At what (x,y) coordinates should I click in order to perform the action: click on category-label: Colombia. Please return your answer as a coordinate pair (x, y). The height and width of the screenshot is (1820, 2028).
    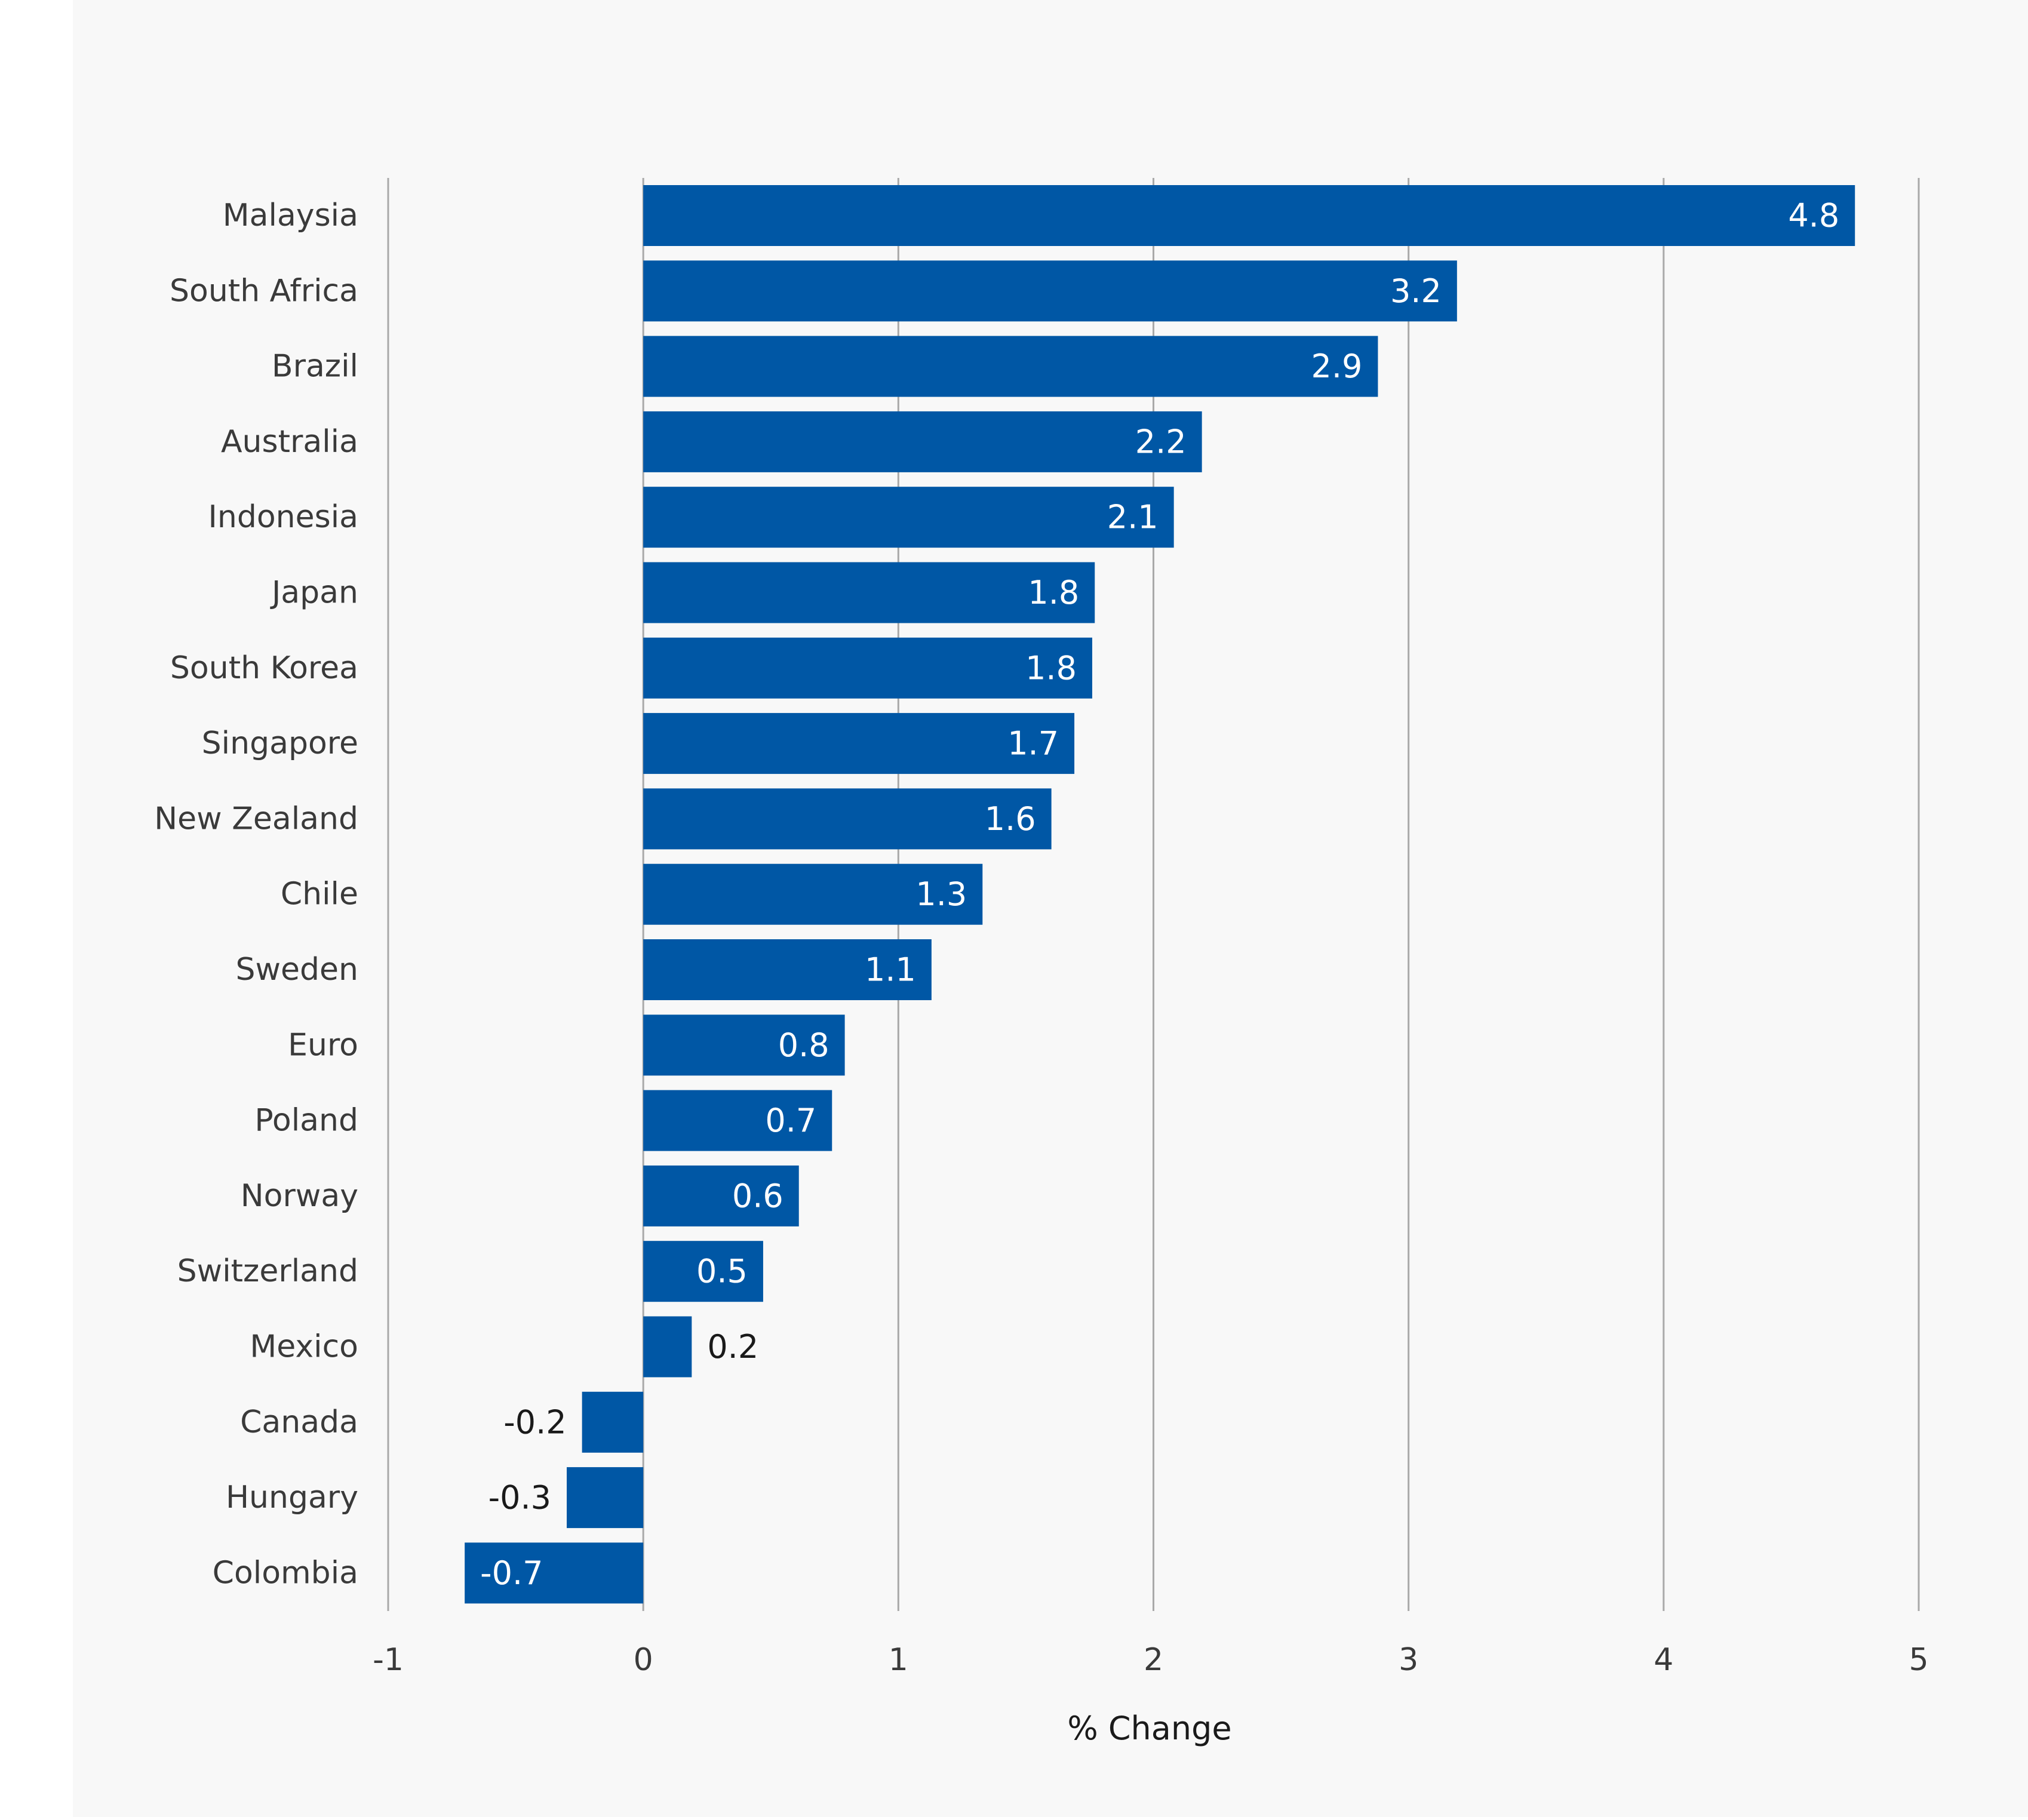
    Looking at the image, I should click on (285, 1573).